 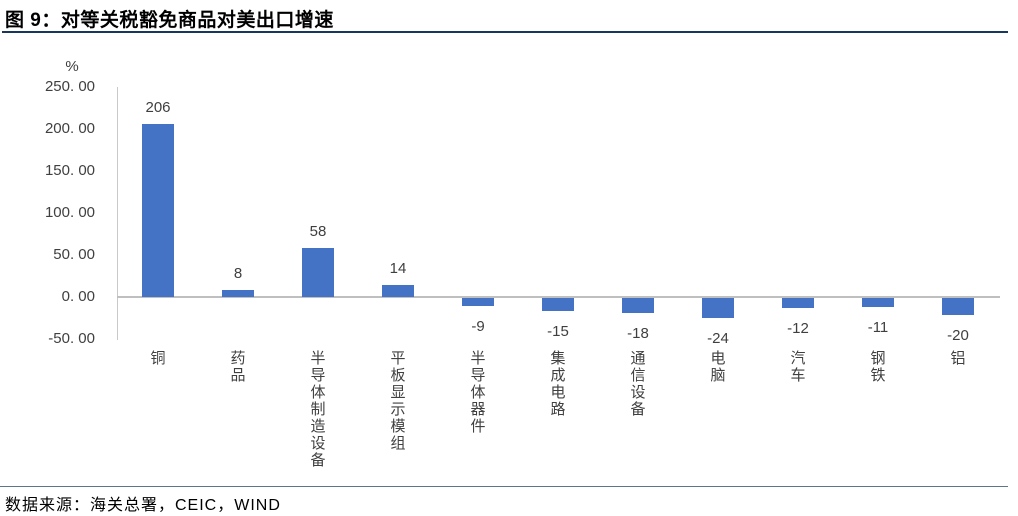 I want to click on category-label: 汽 车, so click(x=798, y=367).